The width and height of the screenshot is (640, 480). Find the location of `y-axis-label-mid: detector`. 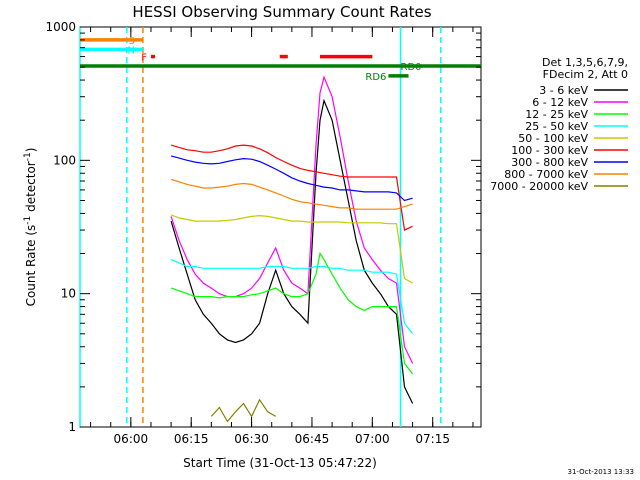

y-axis-label-mid: detector is located at coordinates (31, 188).